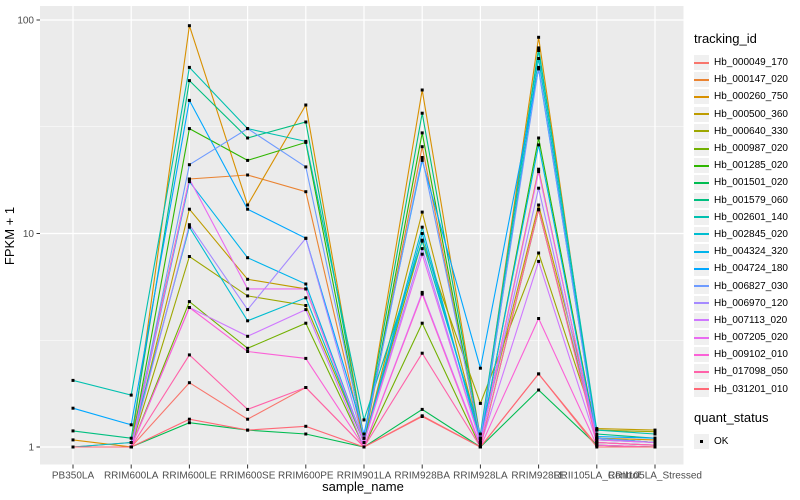 The image size is (800, 500). I want to click on legend-entry: Hb_031201_010, so click(746, 389).